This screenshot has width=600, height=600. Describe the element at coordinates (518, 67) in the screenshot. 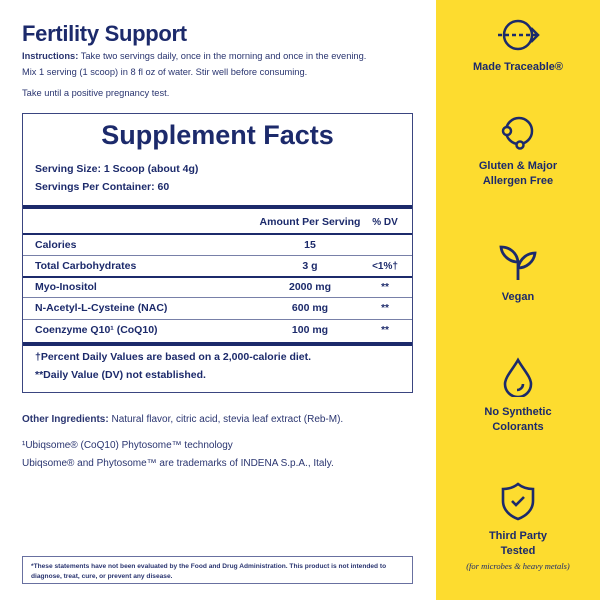

I see `feature-label: Made Traceable®` at that location.